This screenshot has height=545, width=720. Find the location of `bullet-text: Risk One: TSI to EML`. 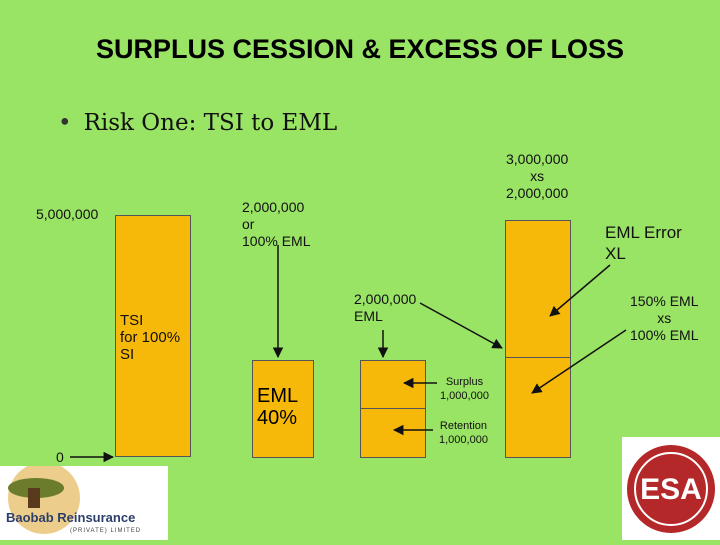

bullet-text: Risk One: TSI to EML is located at coordinates (210, 123).